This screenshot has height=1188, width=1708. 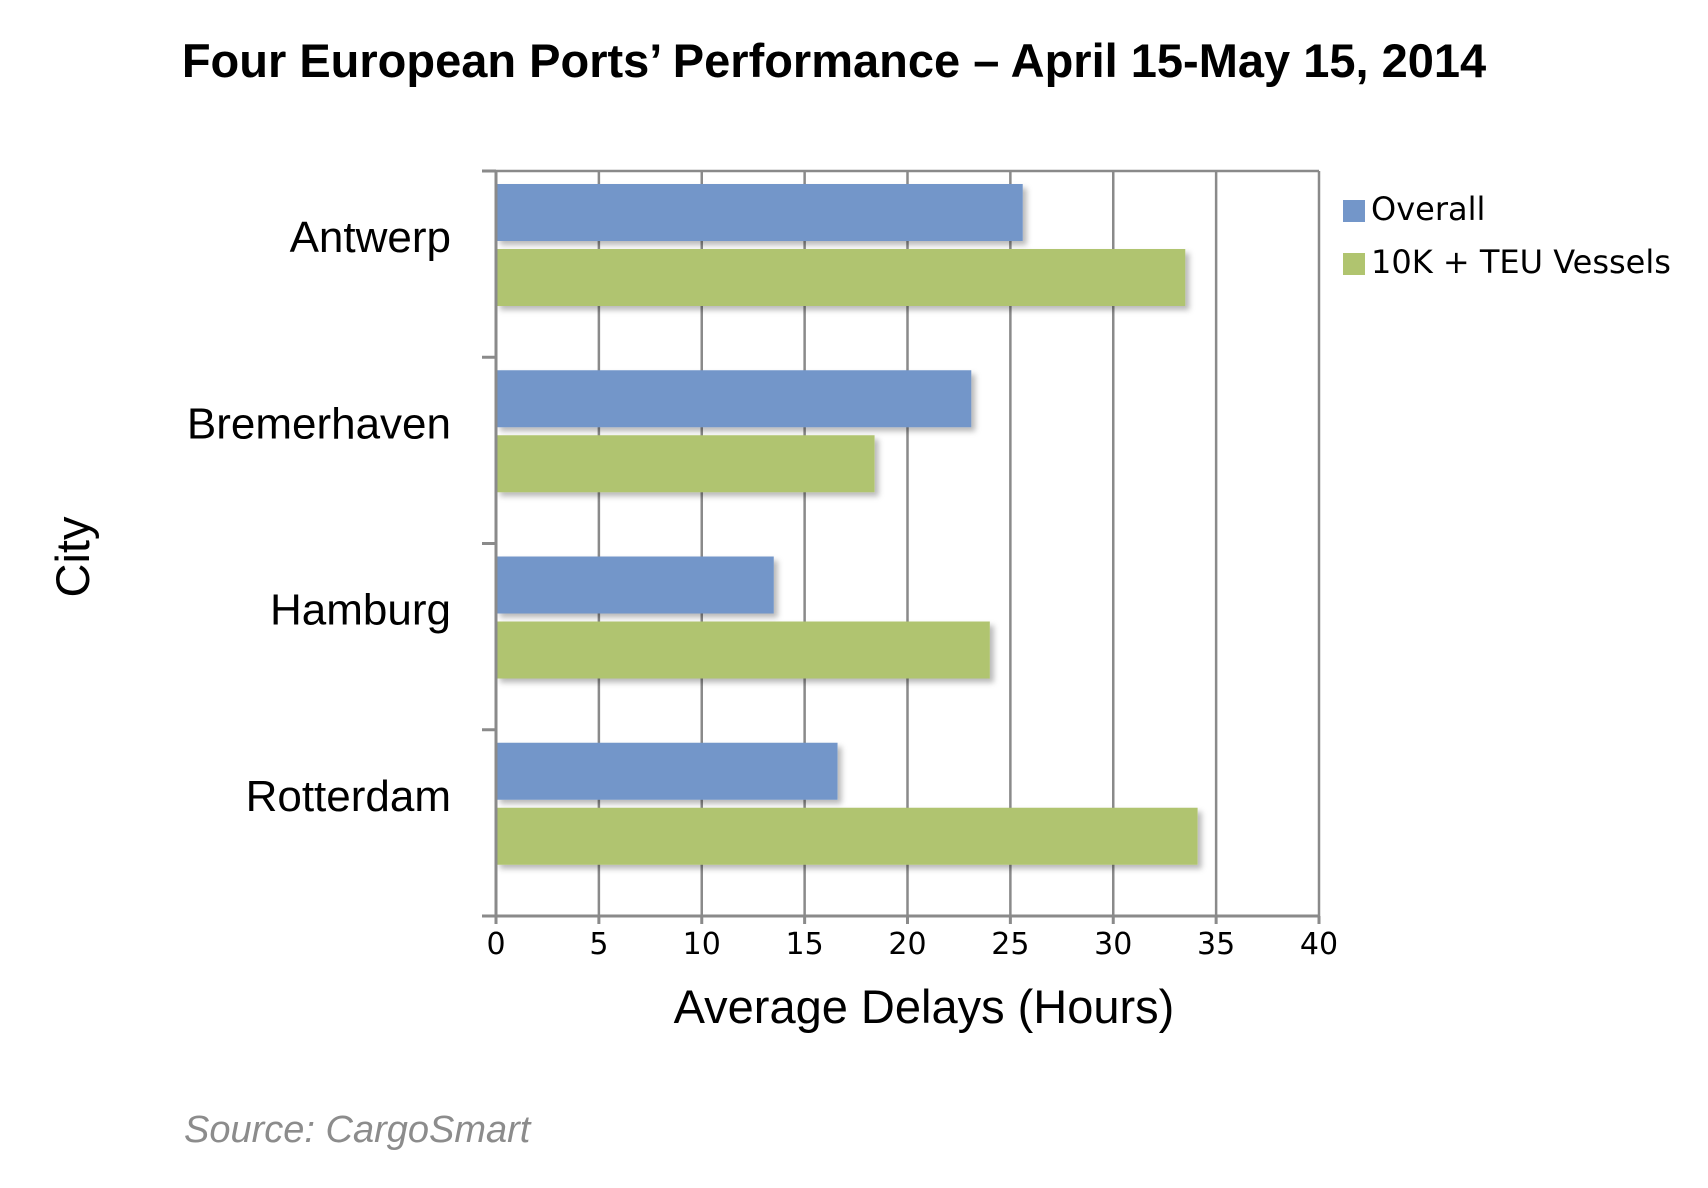 What do you see at coordinates (924, 1006) in the screenshot?
I see `x-axis-title: Average Delays (Hours)` at bounding box center [924, 1006].